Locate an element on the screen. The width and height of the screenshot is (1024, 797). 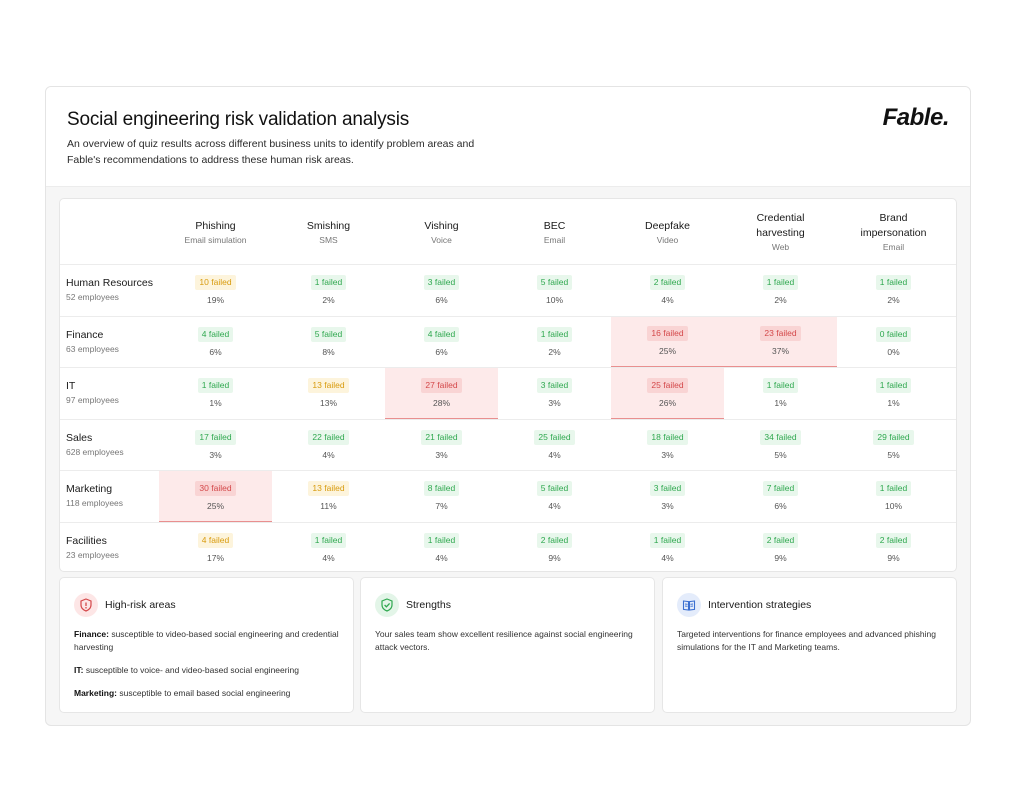
table-cell: 13 failed 13% is located at coordinates (328, 393).